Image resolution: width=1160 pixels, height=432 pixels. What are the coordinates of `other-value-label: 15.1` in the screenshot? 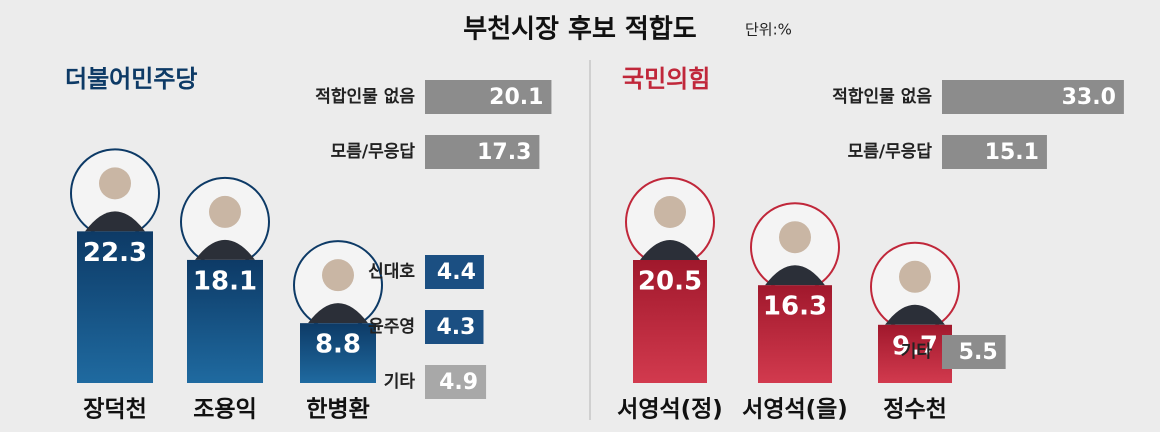 It's located at (1012, 152).